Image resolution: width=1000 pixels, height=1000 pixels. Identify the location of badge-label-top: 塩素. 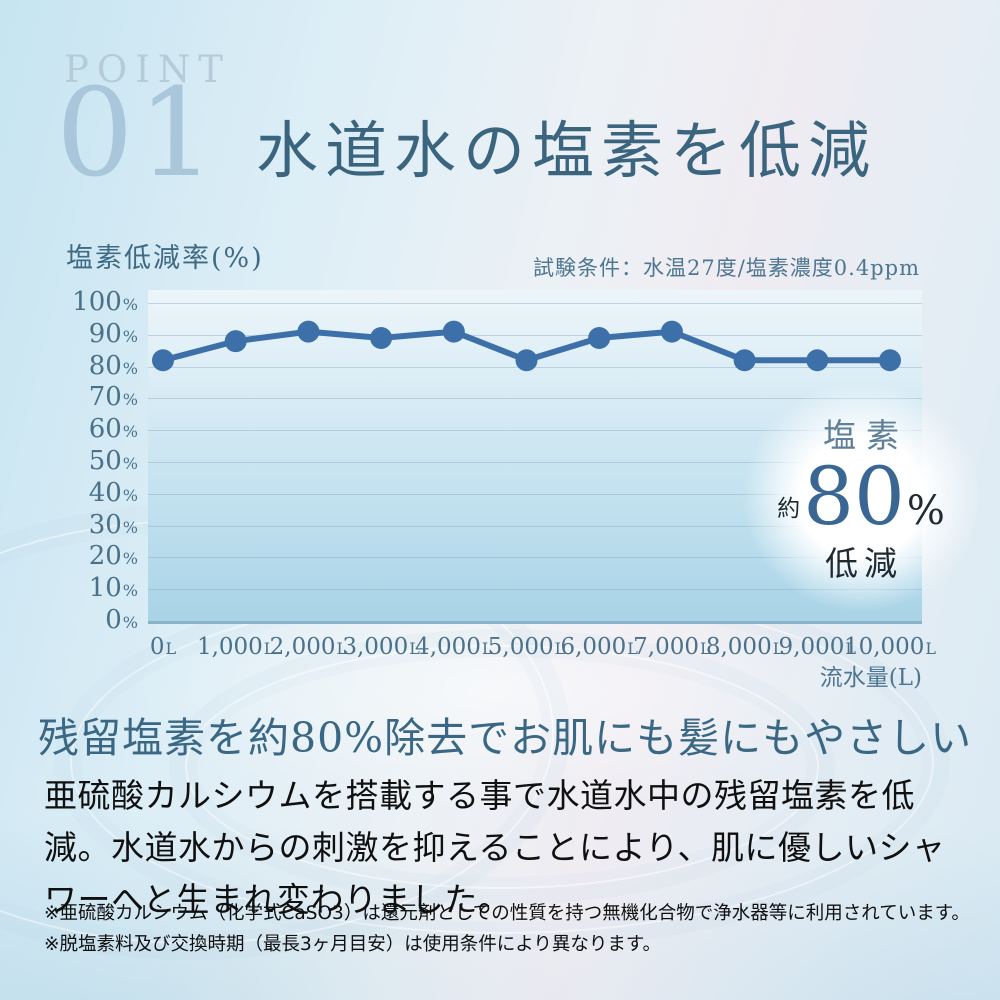
(866, 435).